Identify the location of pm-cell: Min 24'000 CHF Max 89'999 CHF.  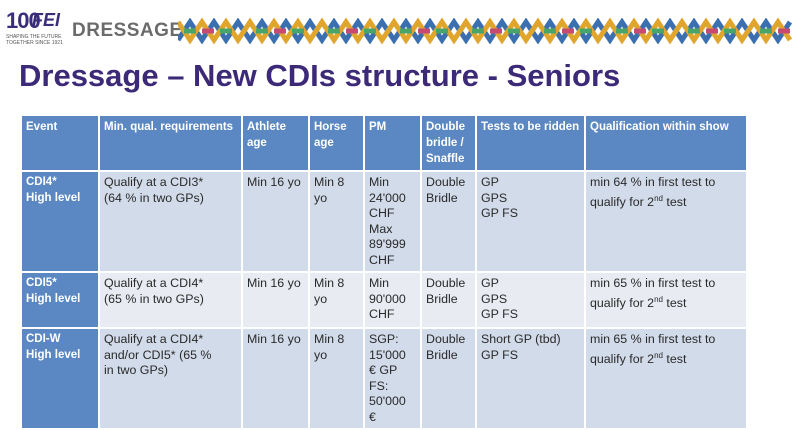
(392, 221).